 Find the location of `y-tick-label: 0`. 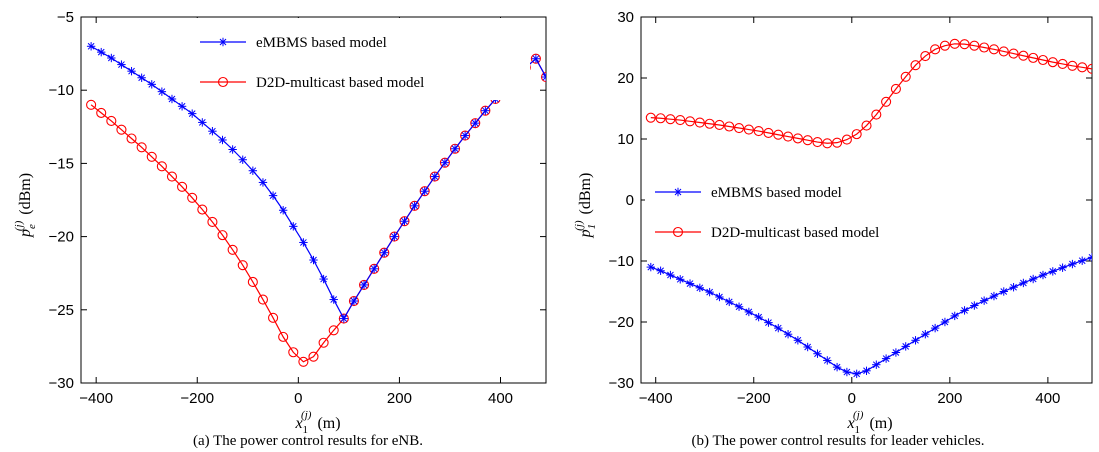

y-tick-label: 0 is located at coordinates (630, 200).